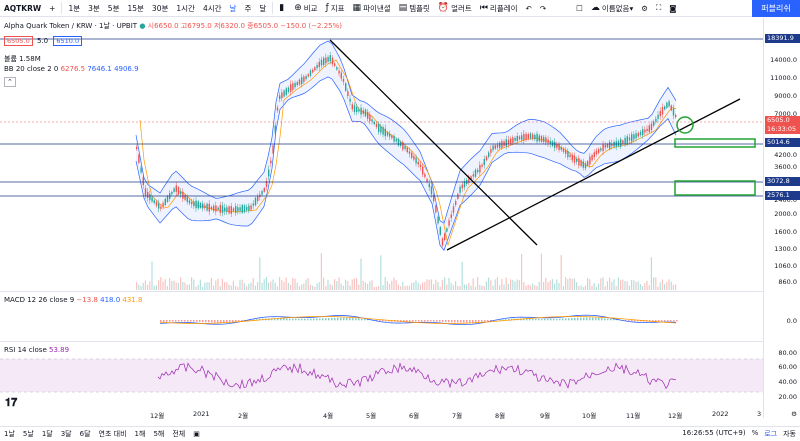 This screenshot has width=800, height=441. I want to click on tradingview-logo: 𝟏𝟕, so click(11, 402).